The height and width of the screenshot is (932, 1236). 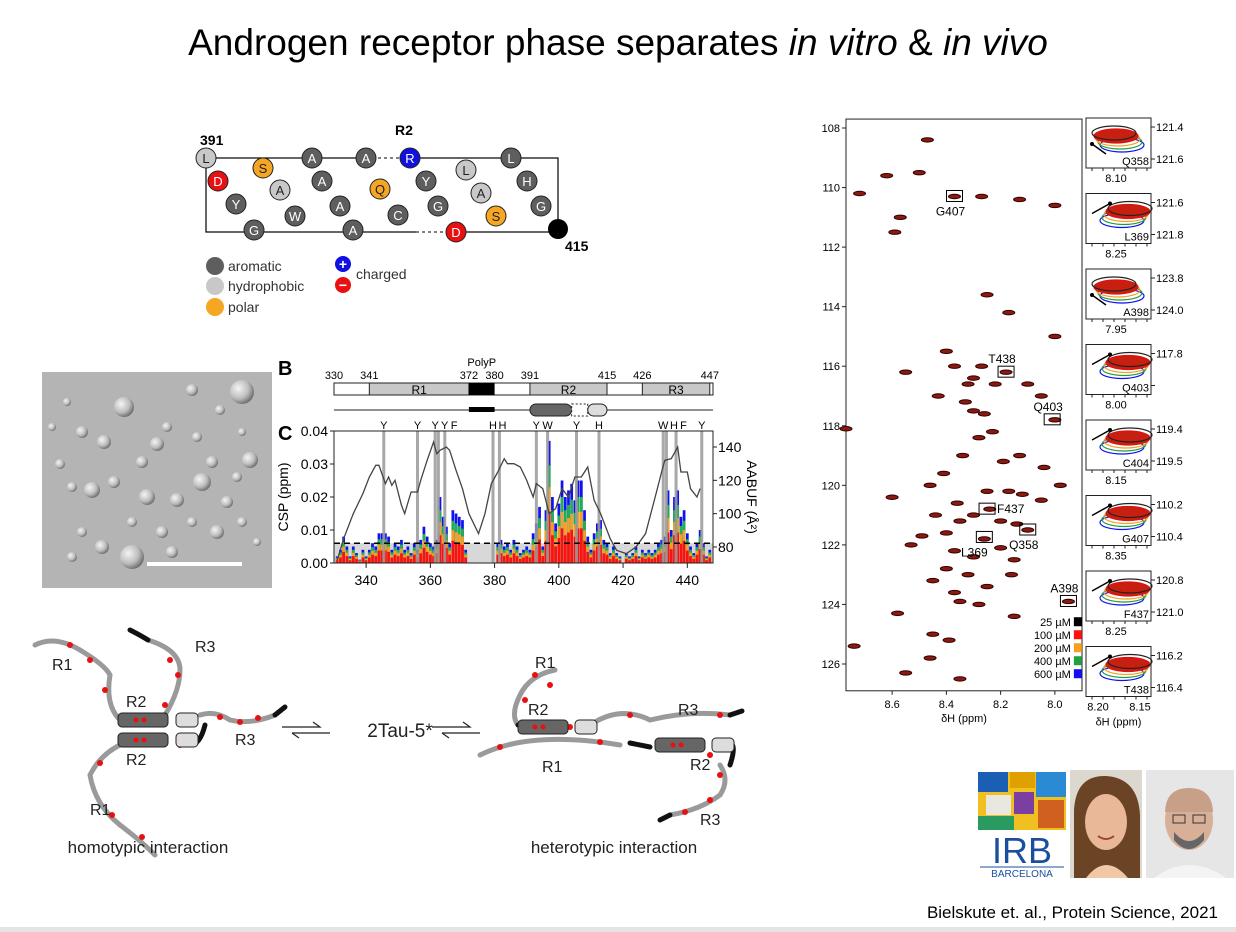 What do you see at coordinates (1170, 160) in the screenshot?
I see `inset-y-tick-label: 121.6` at bounding box center [1170, 160].